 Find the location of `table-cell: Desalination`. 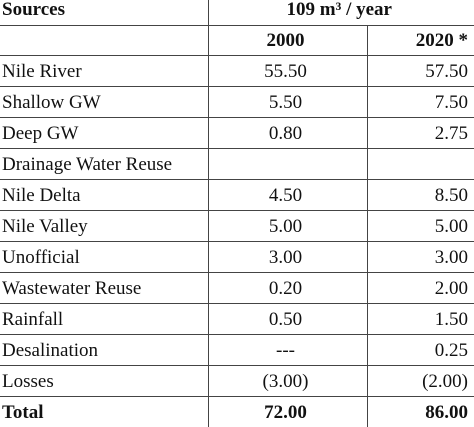

table-cell: Desalination is located at coordinates (104, 350).